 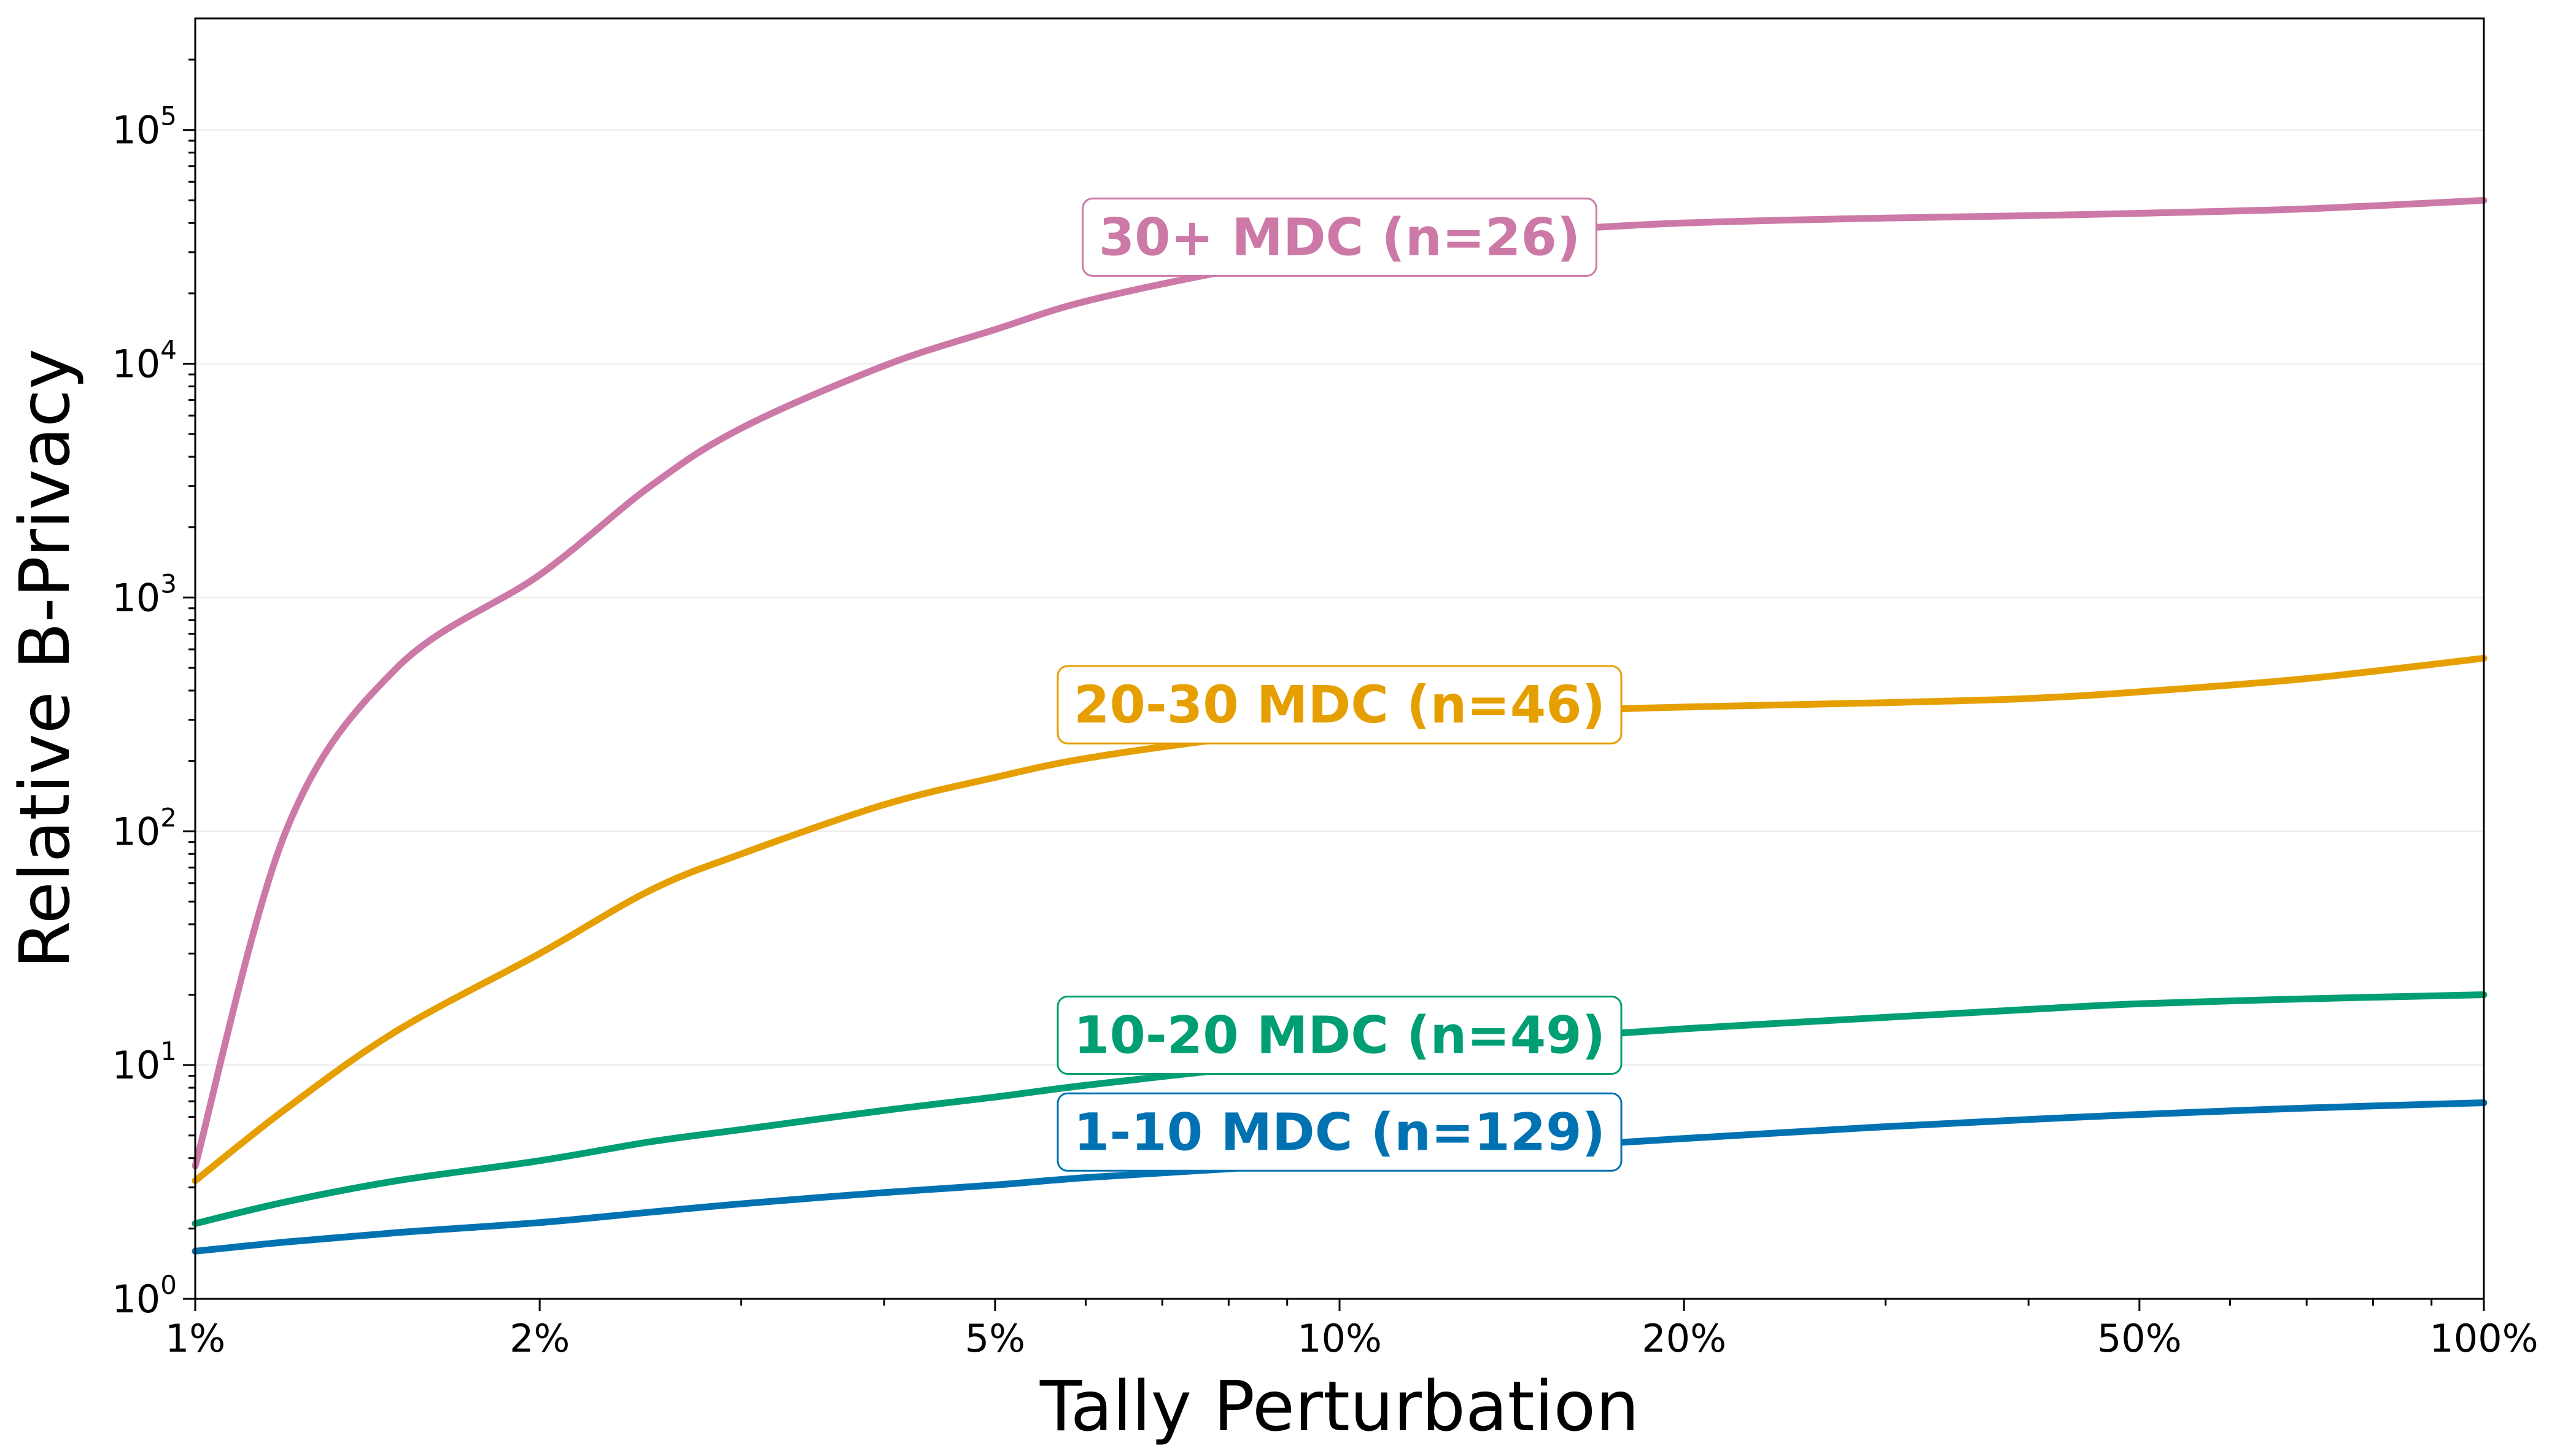 I want to click on y-tick-exponent: 0, so click(x=168, y=1285).